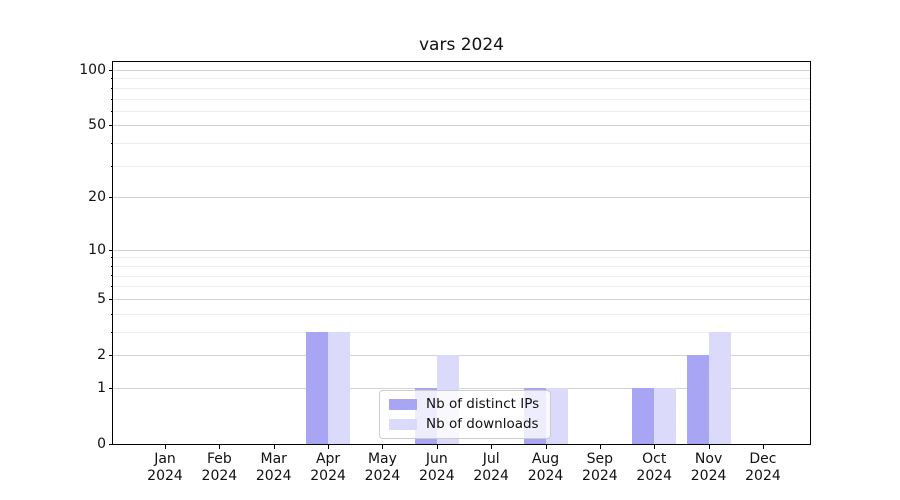 The height and width of the screenshot is (500, 900). Describe the element at coordinates (328, 467) in the screenshot. I see `x-tick-label-apr: Apr 2024` at that location.